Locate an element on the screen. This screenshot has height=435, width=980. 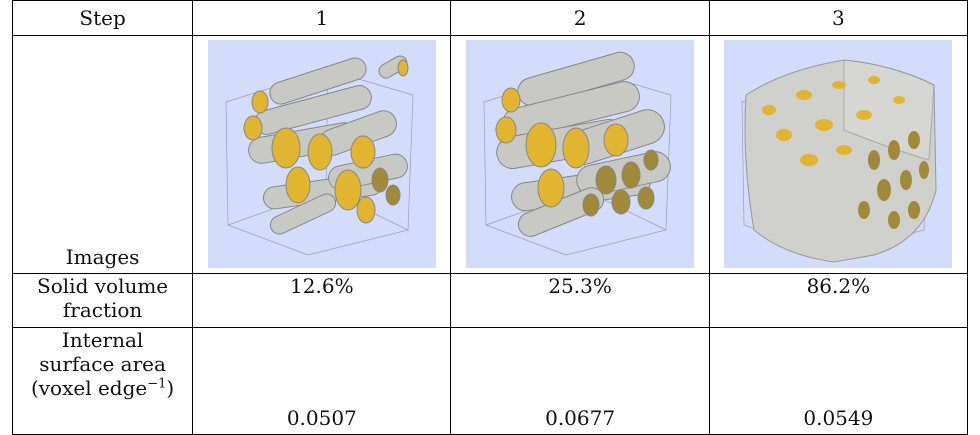
solid-volume-row: Solid volume fraction 12.6% 25.3% 86.2% is located at coordinates (490, 300).